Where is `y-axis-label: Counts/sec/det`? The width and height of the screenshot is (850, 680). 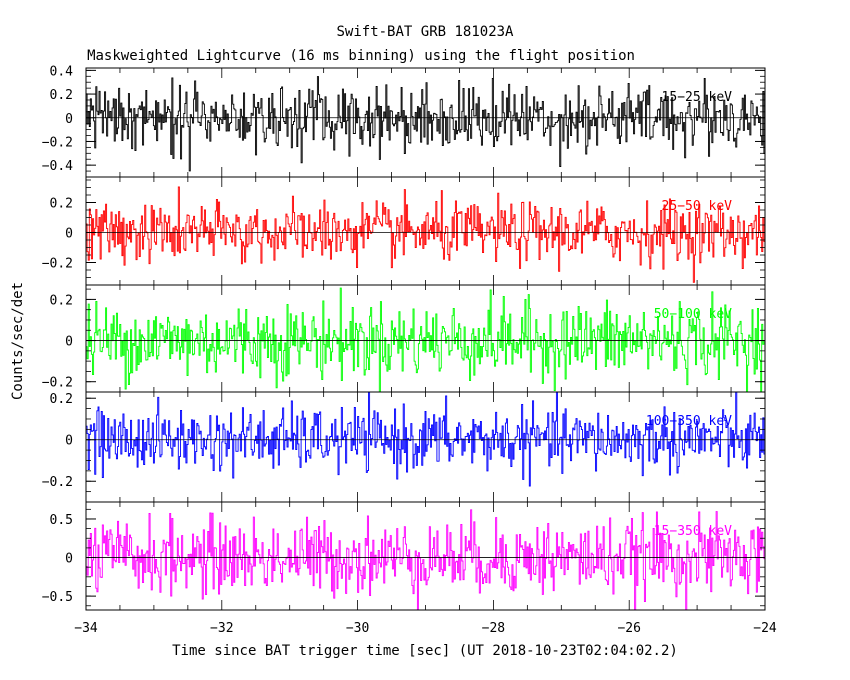 y-axis-label: Counts/sec/det is located at coordinates (18, 341).